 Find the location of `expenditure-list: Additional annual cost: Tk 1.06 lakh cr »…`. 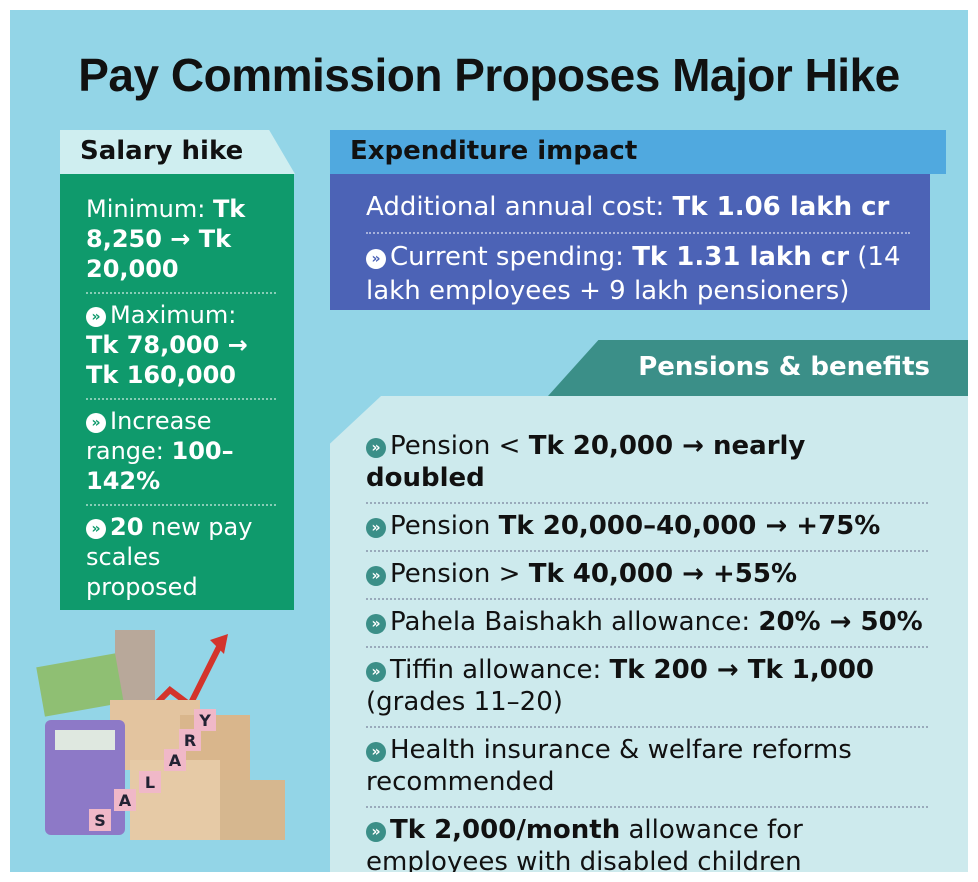

expenditure-list: Additional annual cost: Tk 1.06 lakh cr »… is located at coordinates (630, 242).